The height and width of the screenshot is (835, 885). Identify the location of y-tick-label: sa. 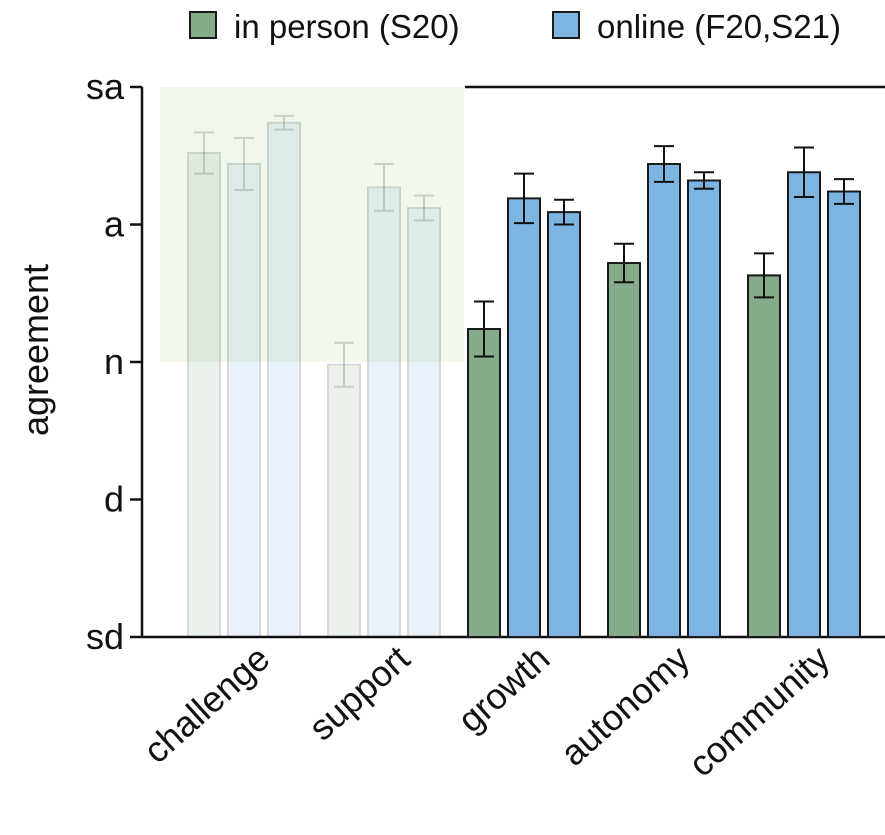
(105, 86).